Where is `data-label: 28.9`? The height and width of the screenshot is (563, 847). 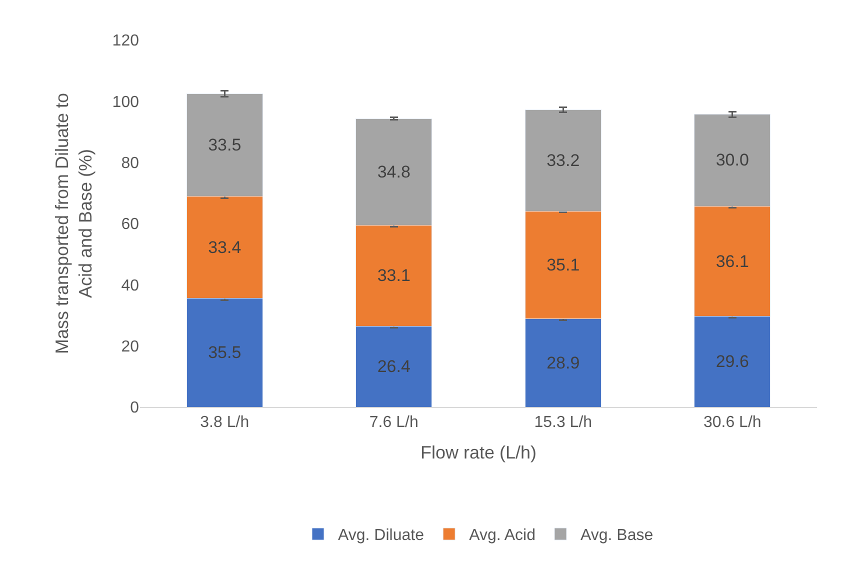 data-label: 28.9 is located at coordinates (563, 362).